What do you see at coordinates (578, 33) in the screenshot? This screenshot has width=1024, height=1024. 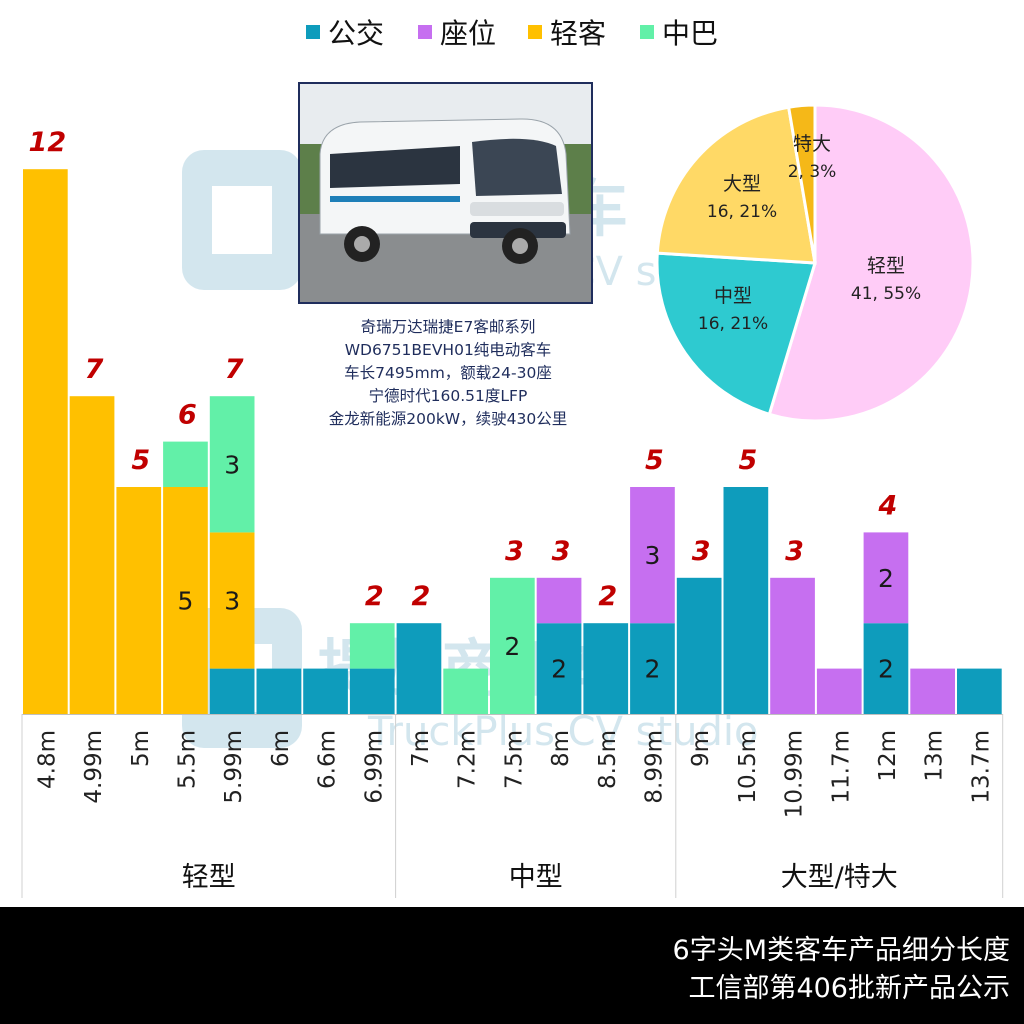 I see `legend-label: 轻客` at bounding box center [578, 33].